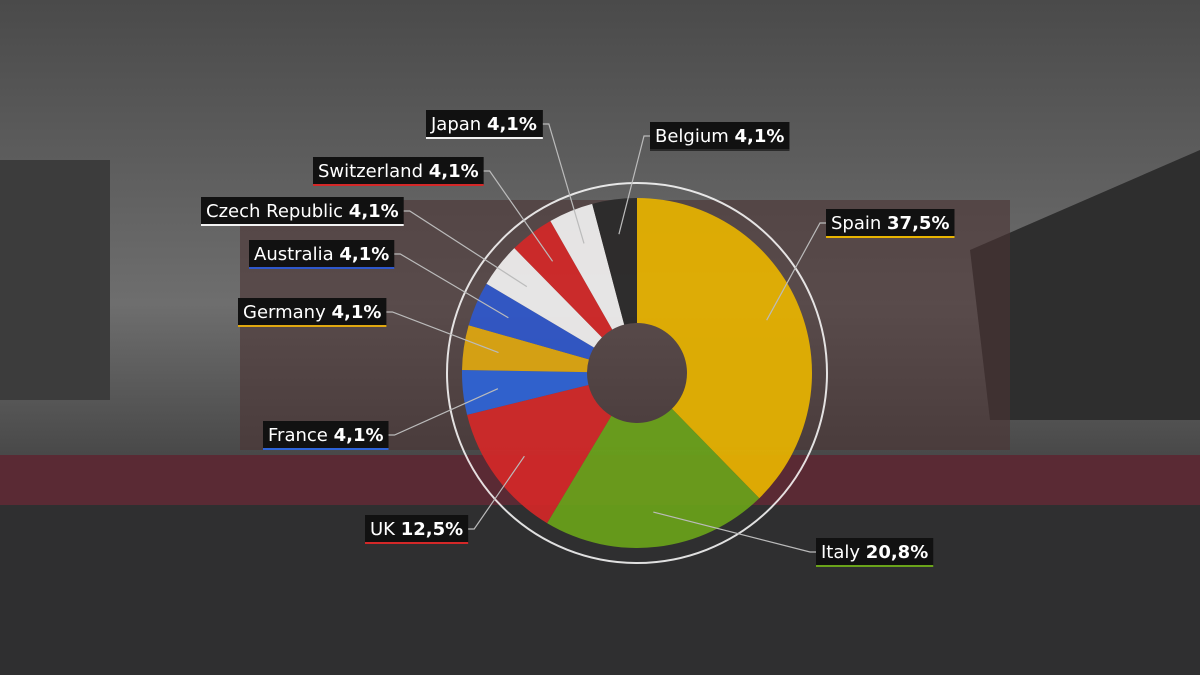 Image resolution: width=1200 pixels, height=675 pixels. I want to click on label-text: Germany 4,1%, so click(312, 312).